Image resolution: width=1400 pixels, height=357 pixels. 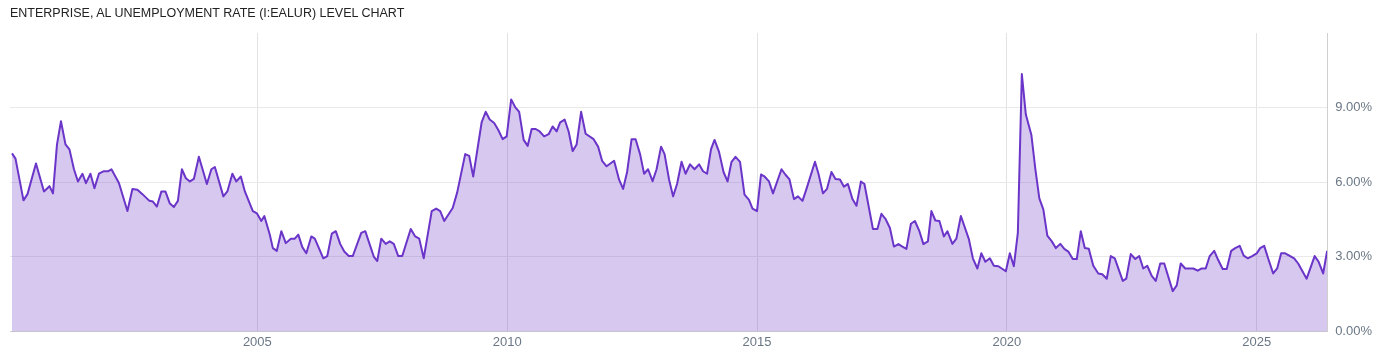 What do you see at coordinates (507, 341) in the screenshot?
I see `x-tick-label: 2010` at bounding box center [507, 341].